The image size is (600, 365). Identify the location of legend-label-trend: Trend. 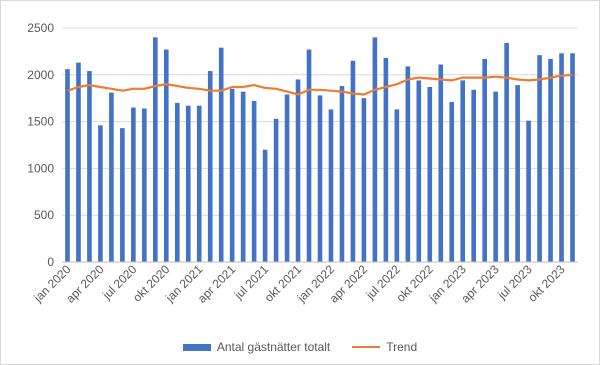
(402, 347).